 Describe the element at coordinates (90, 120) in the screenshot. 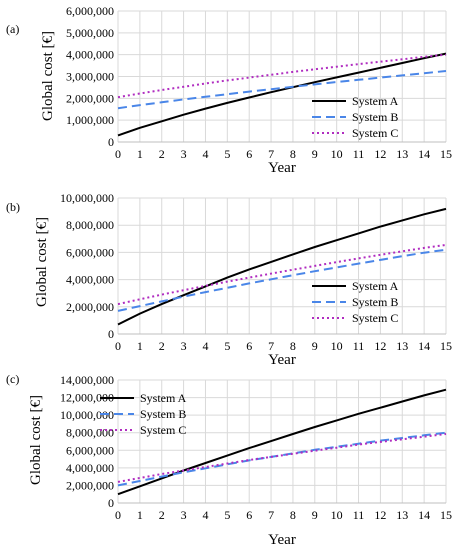

I see `y-tick-label: 1,000,000` at that location.